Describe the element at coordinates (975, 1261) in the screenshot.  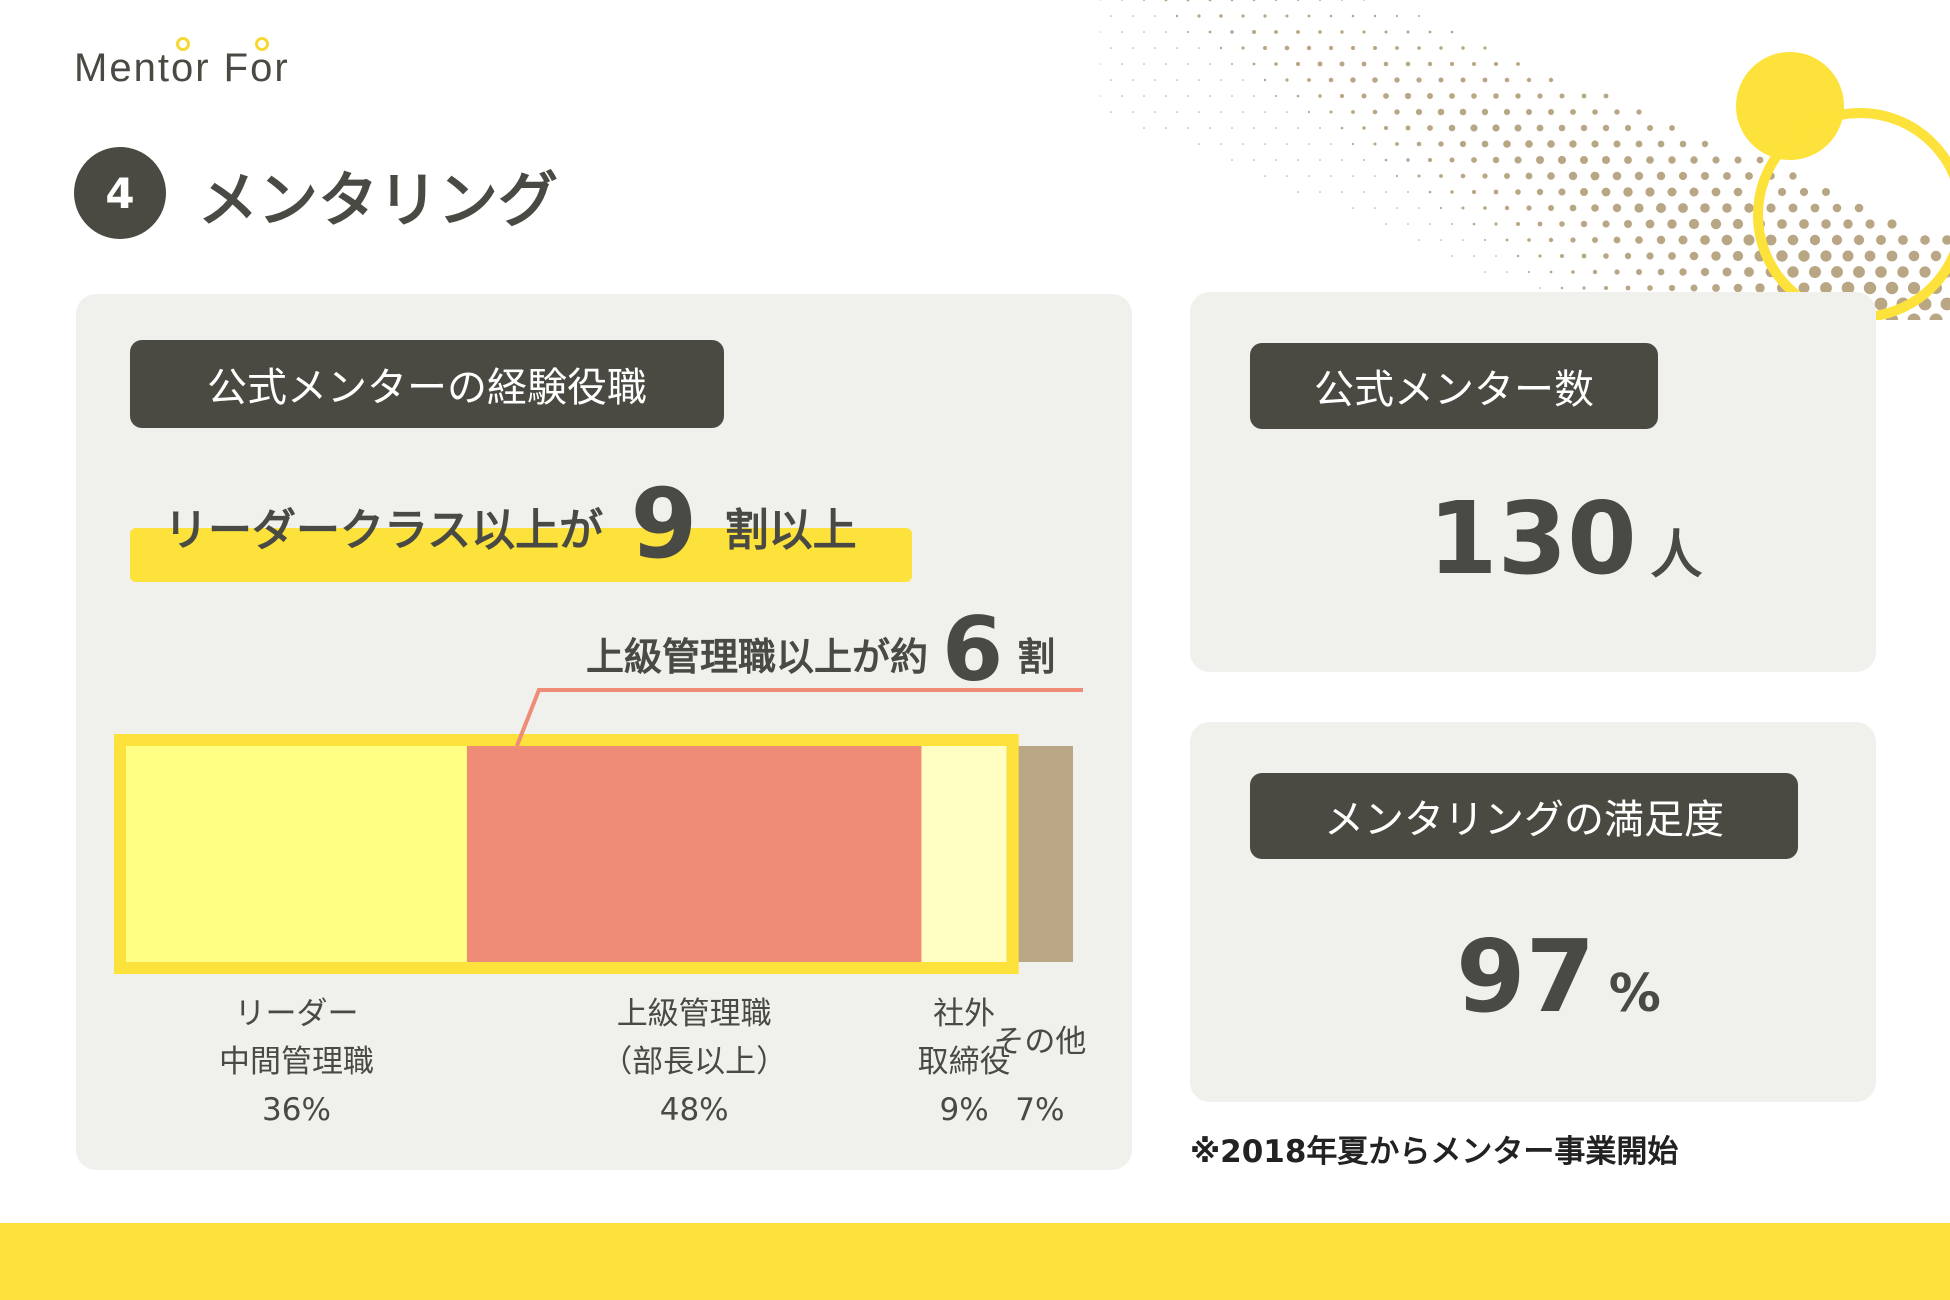
I see `bottom-accent-bar` at that location.